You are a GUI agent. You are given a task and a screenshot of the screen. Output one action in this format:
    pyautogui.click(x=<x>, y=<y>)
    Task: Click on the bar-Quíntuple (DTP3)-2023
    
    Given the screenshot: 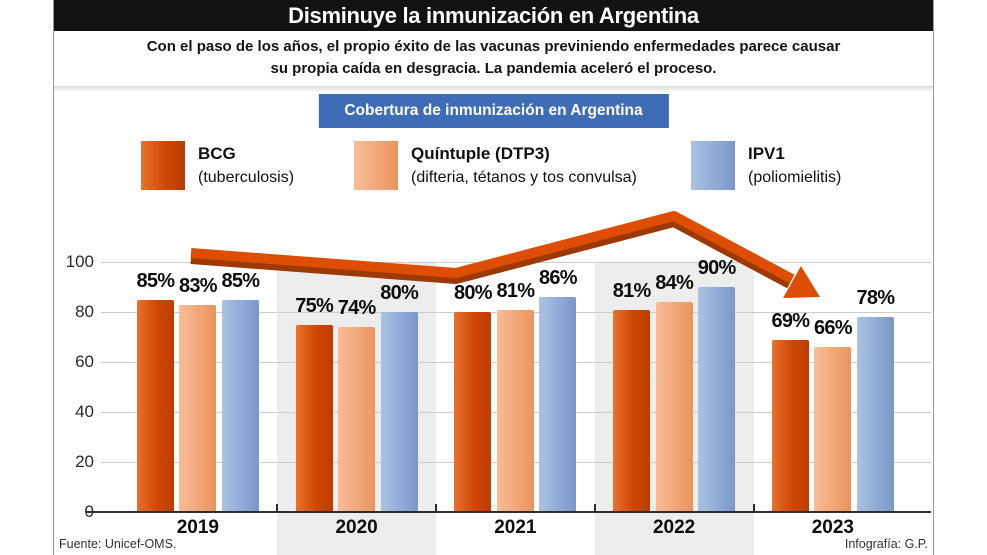 What is the action you would take?
    pyautogui.click(x=833, y=429)
    